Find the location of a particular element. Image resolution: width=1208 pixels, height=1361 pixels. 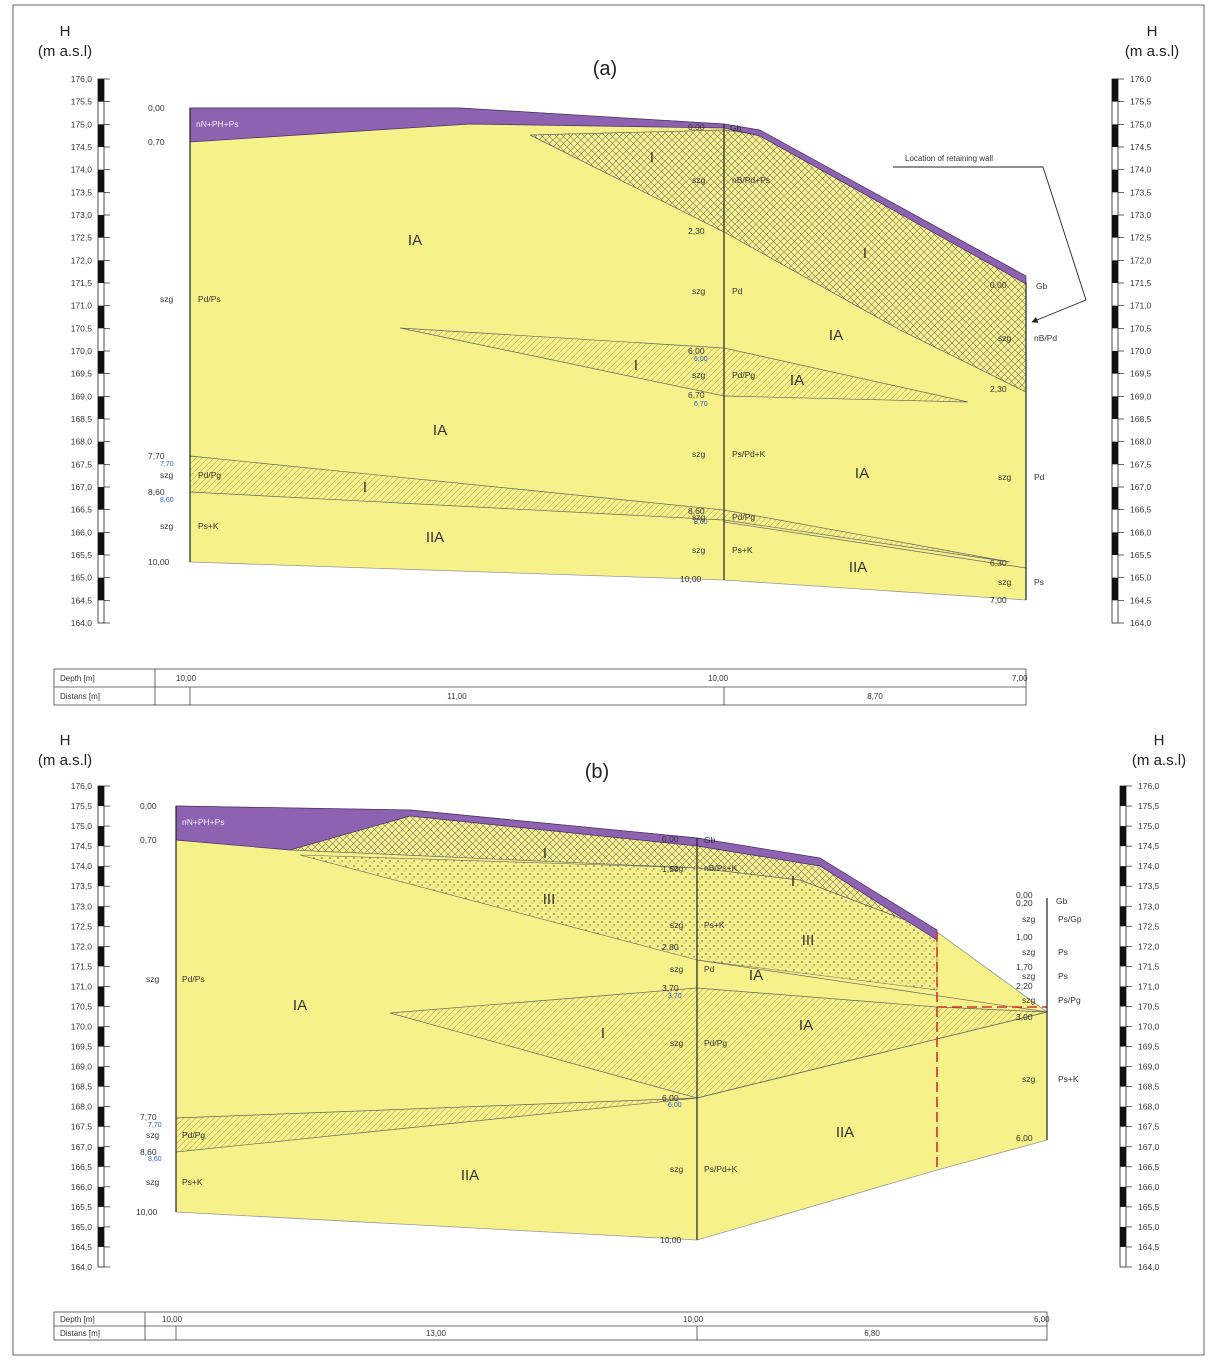

axis-a-left-letter: H is located at coordinates (65, 31).